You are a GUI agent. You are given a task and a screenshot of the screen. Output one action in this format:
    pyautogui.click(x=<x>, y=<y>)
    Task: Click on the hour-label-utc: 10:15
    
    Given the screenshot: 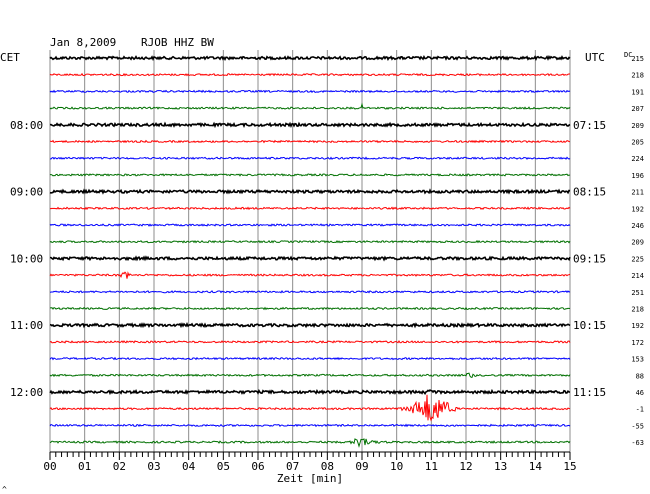 What is the action you would take?
    pyautogui.click(x=589, y=325)
    